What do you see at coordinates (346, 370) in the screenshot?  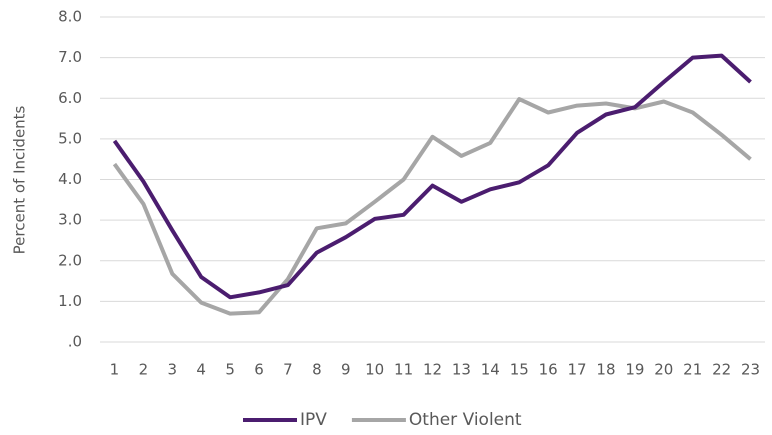 I see `x-tick-label: 9` at bounding box center [346, 370].